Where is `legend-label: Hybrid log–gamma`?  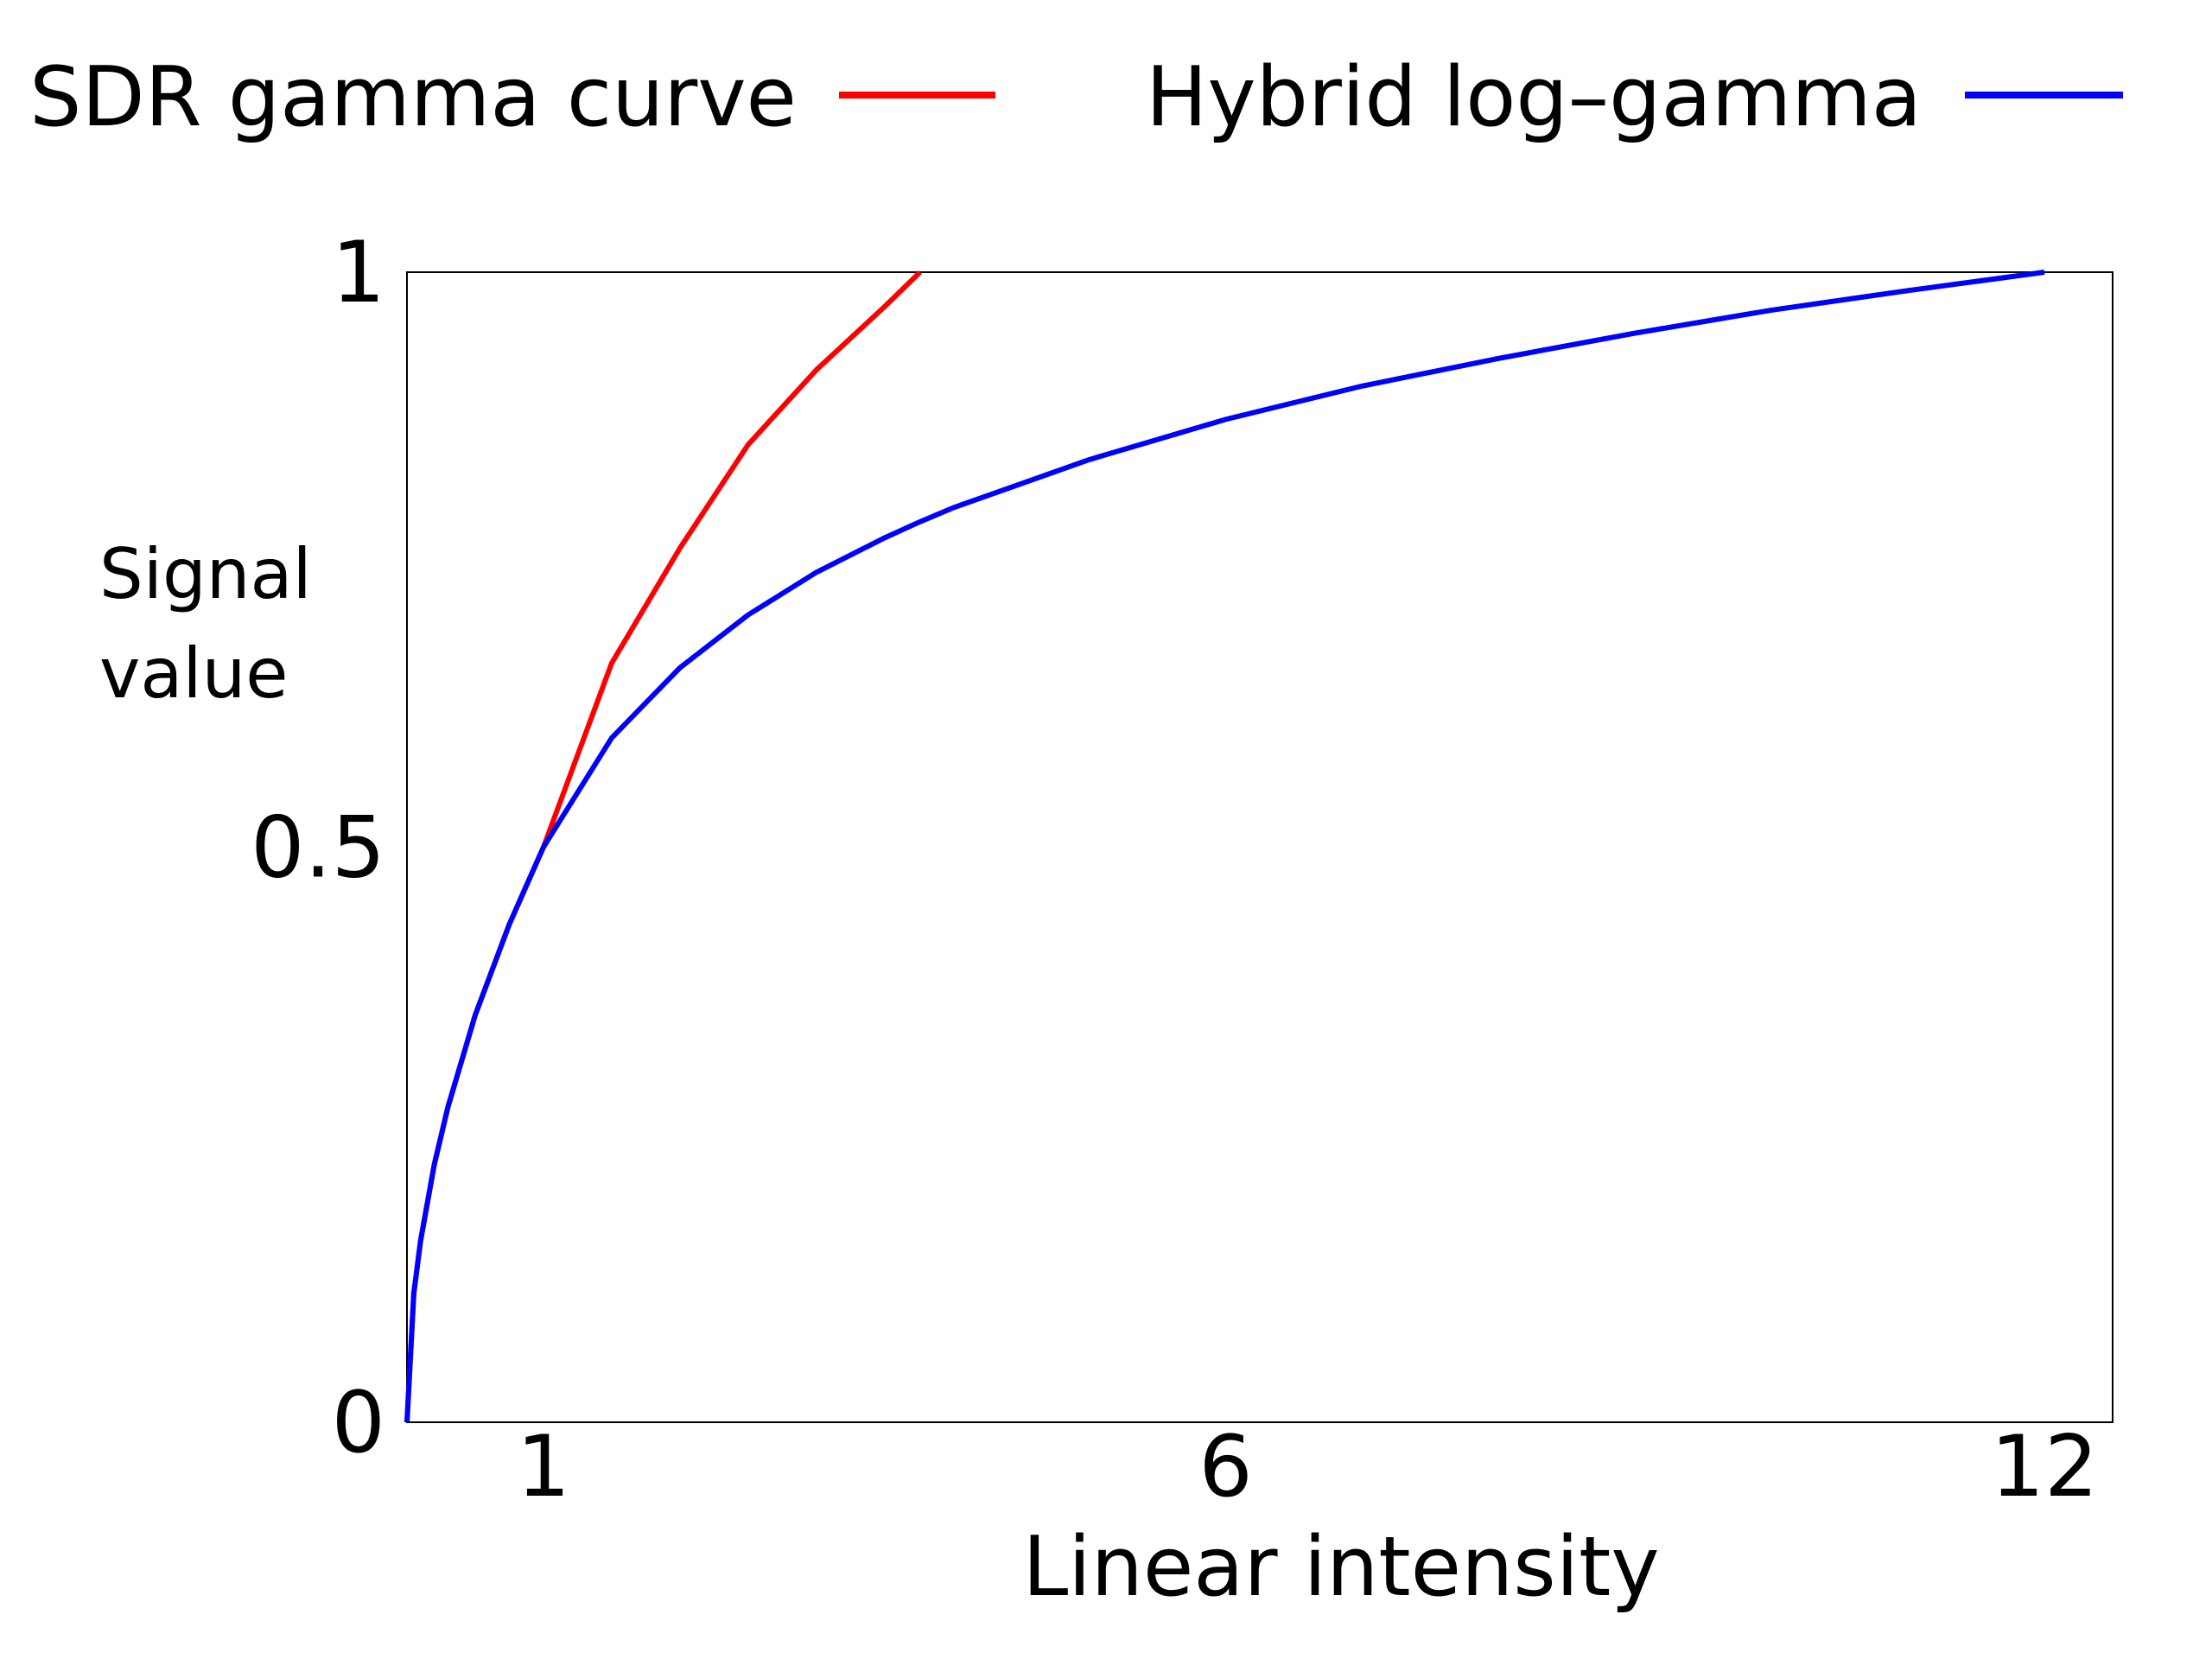 legend-label: Hybrid log–gamma is located at coordinates (1534, 97).